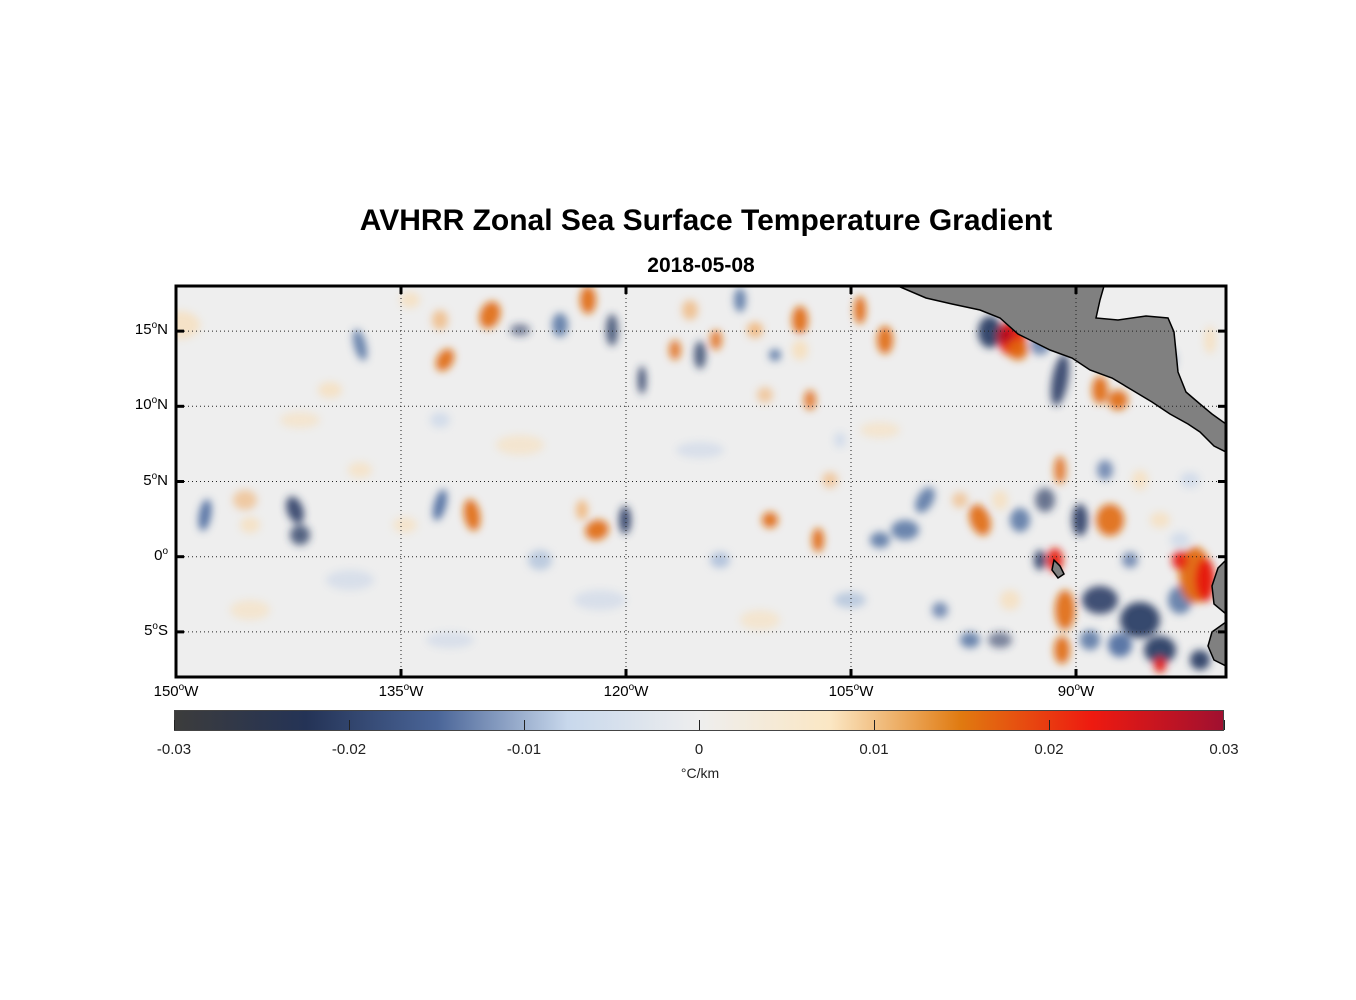 The width and height of the screenshot is (1356, 1000). I want to click on land-central-america, so click(1061, 369).